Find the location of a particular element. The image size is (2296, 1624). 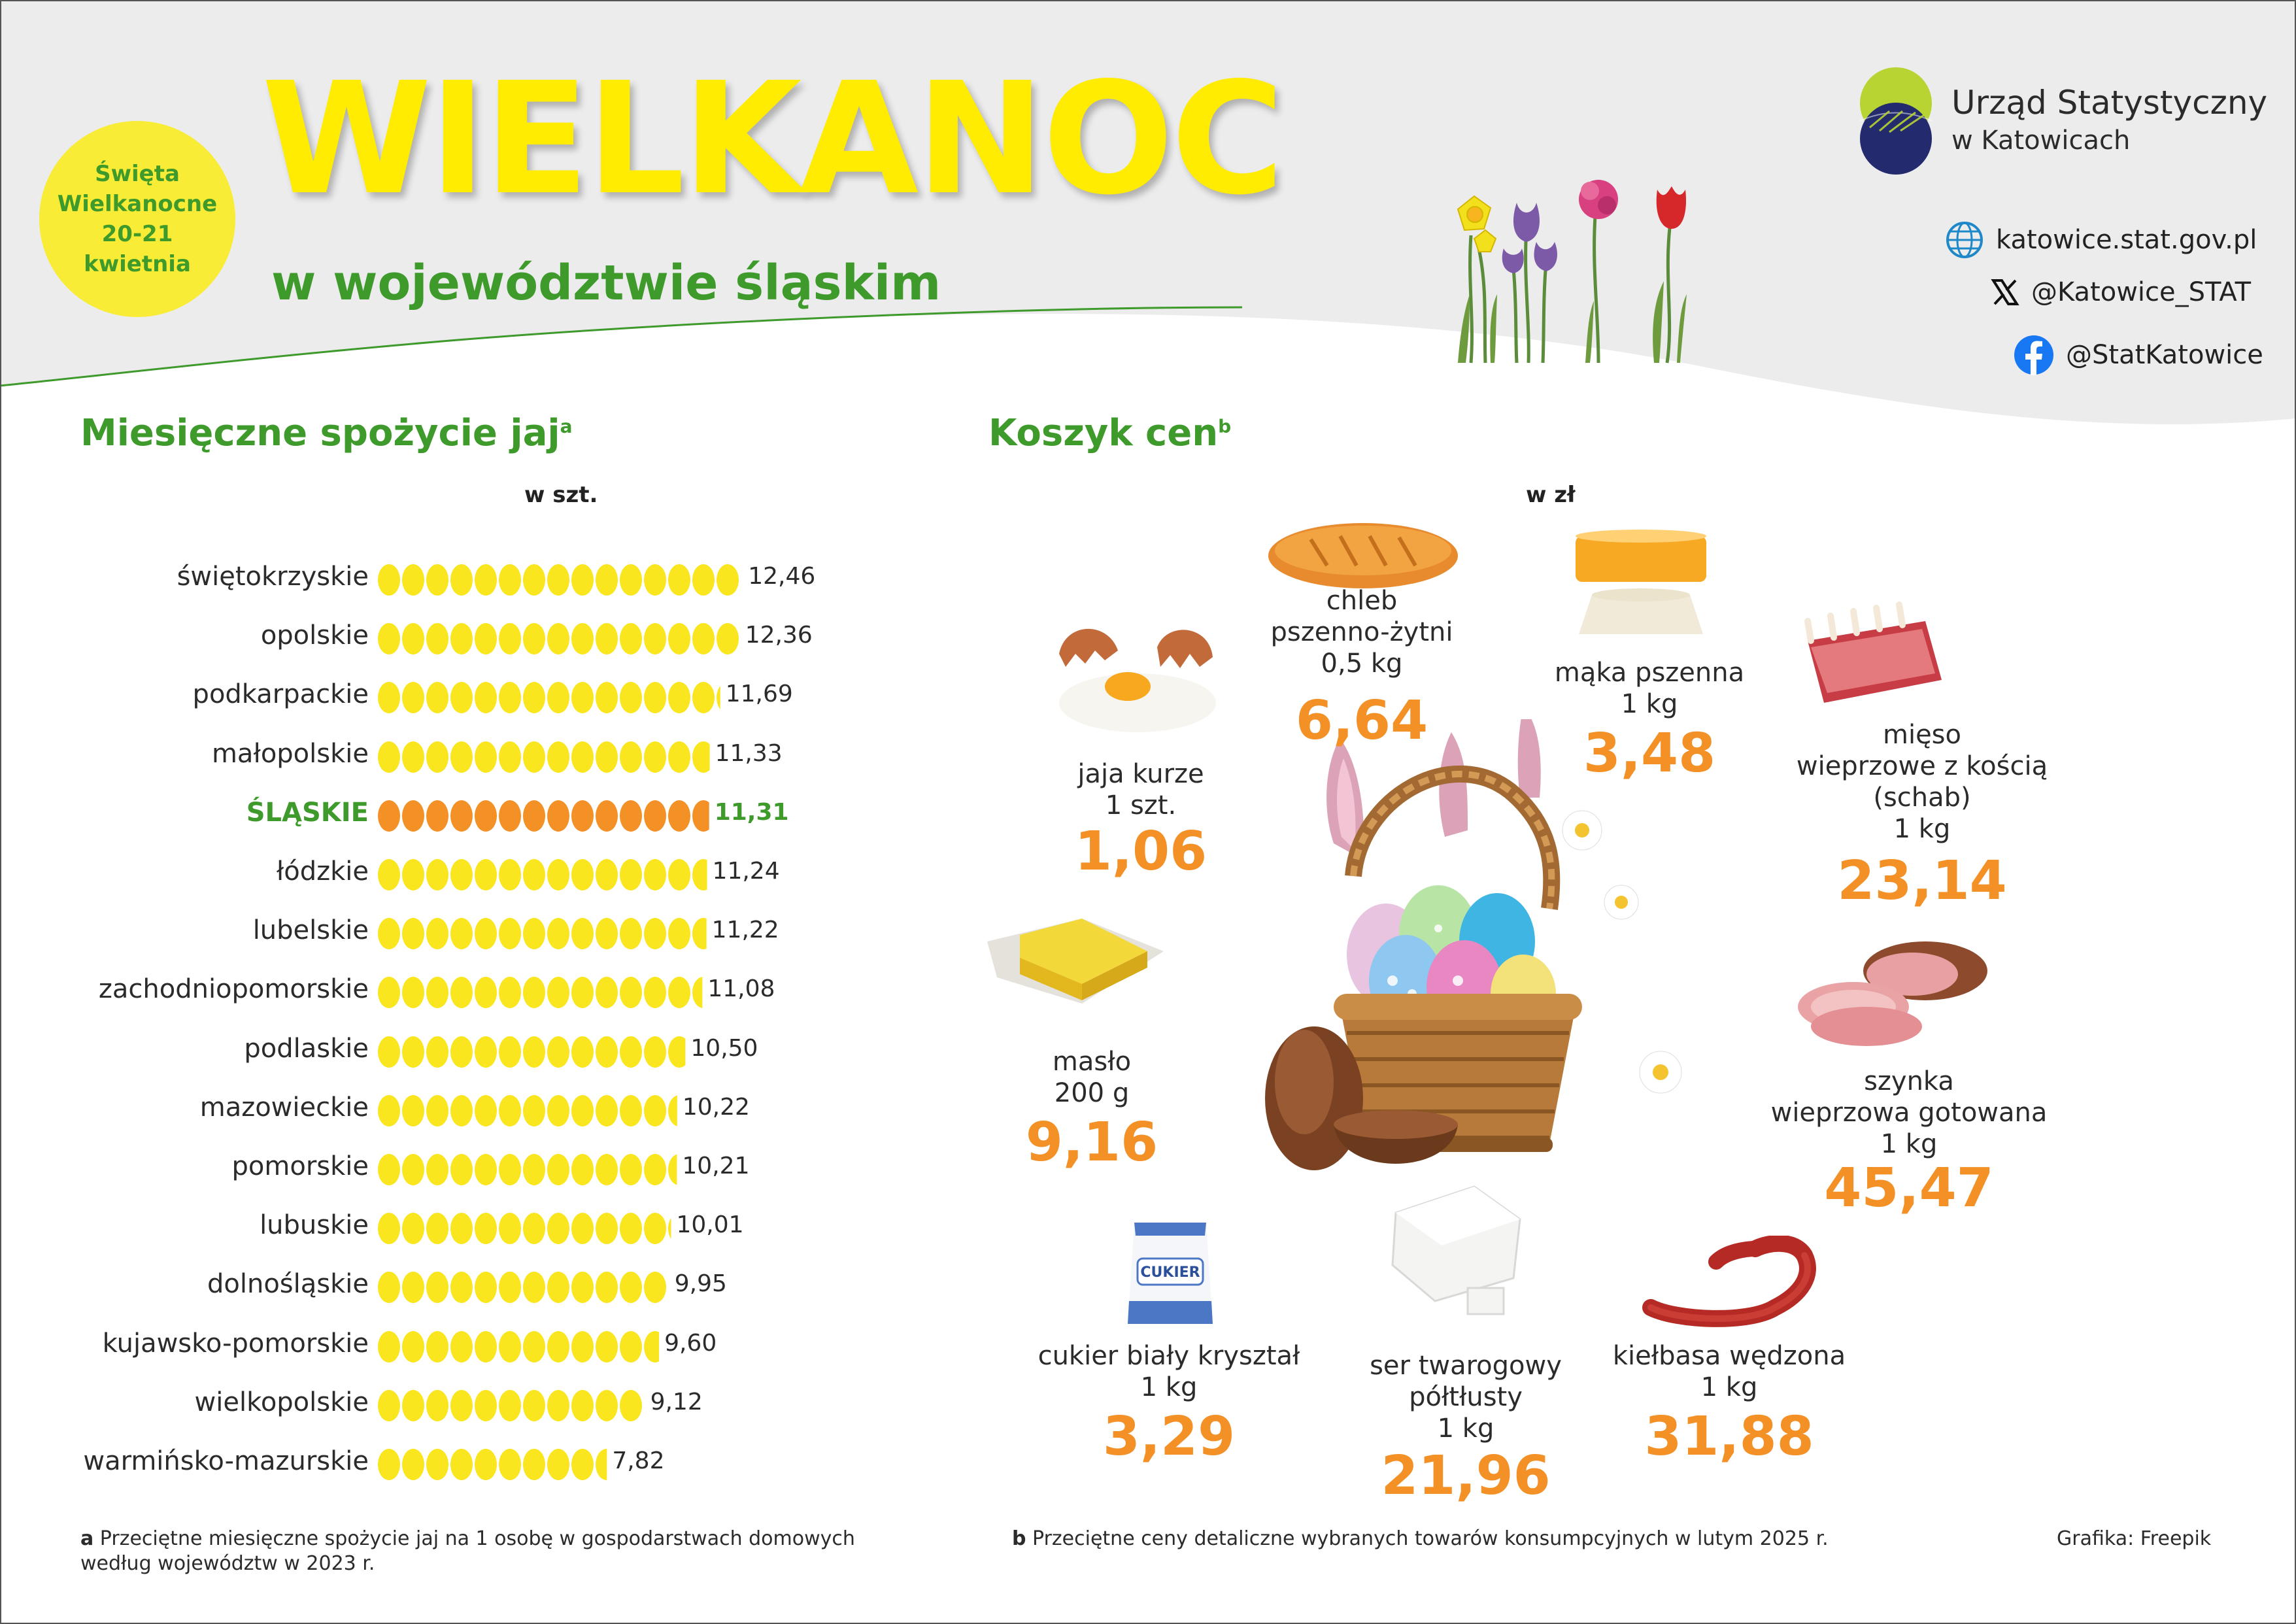

footnote-b-marker: b is located at coordinates (1019, 1538).